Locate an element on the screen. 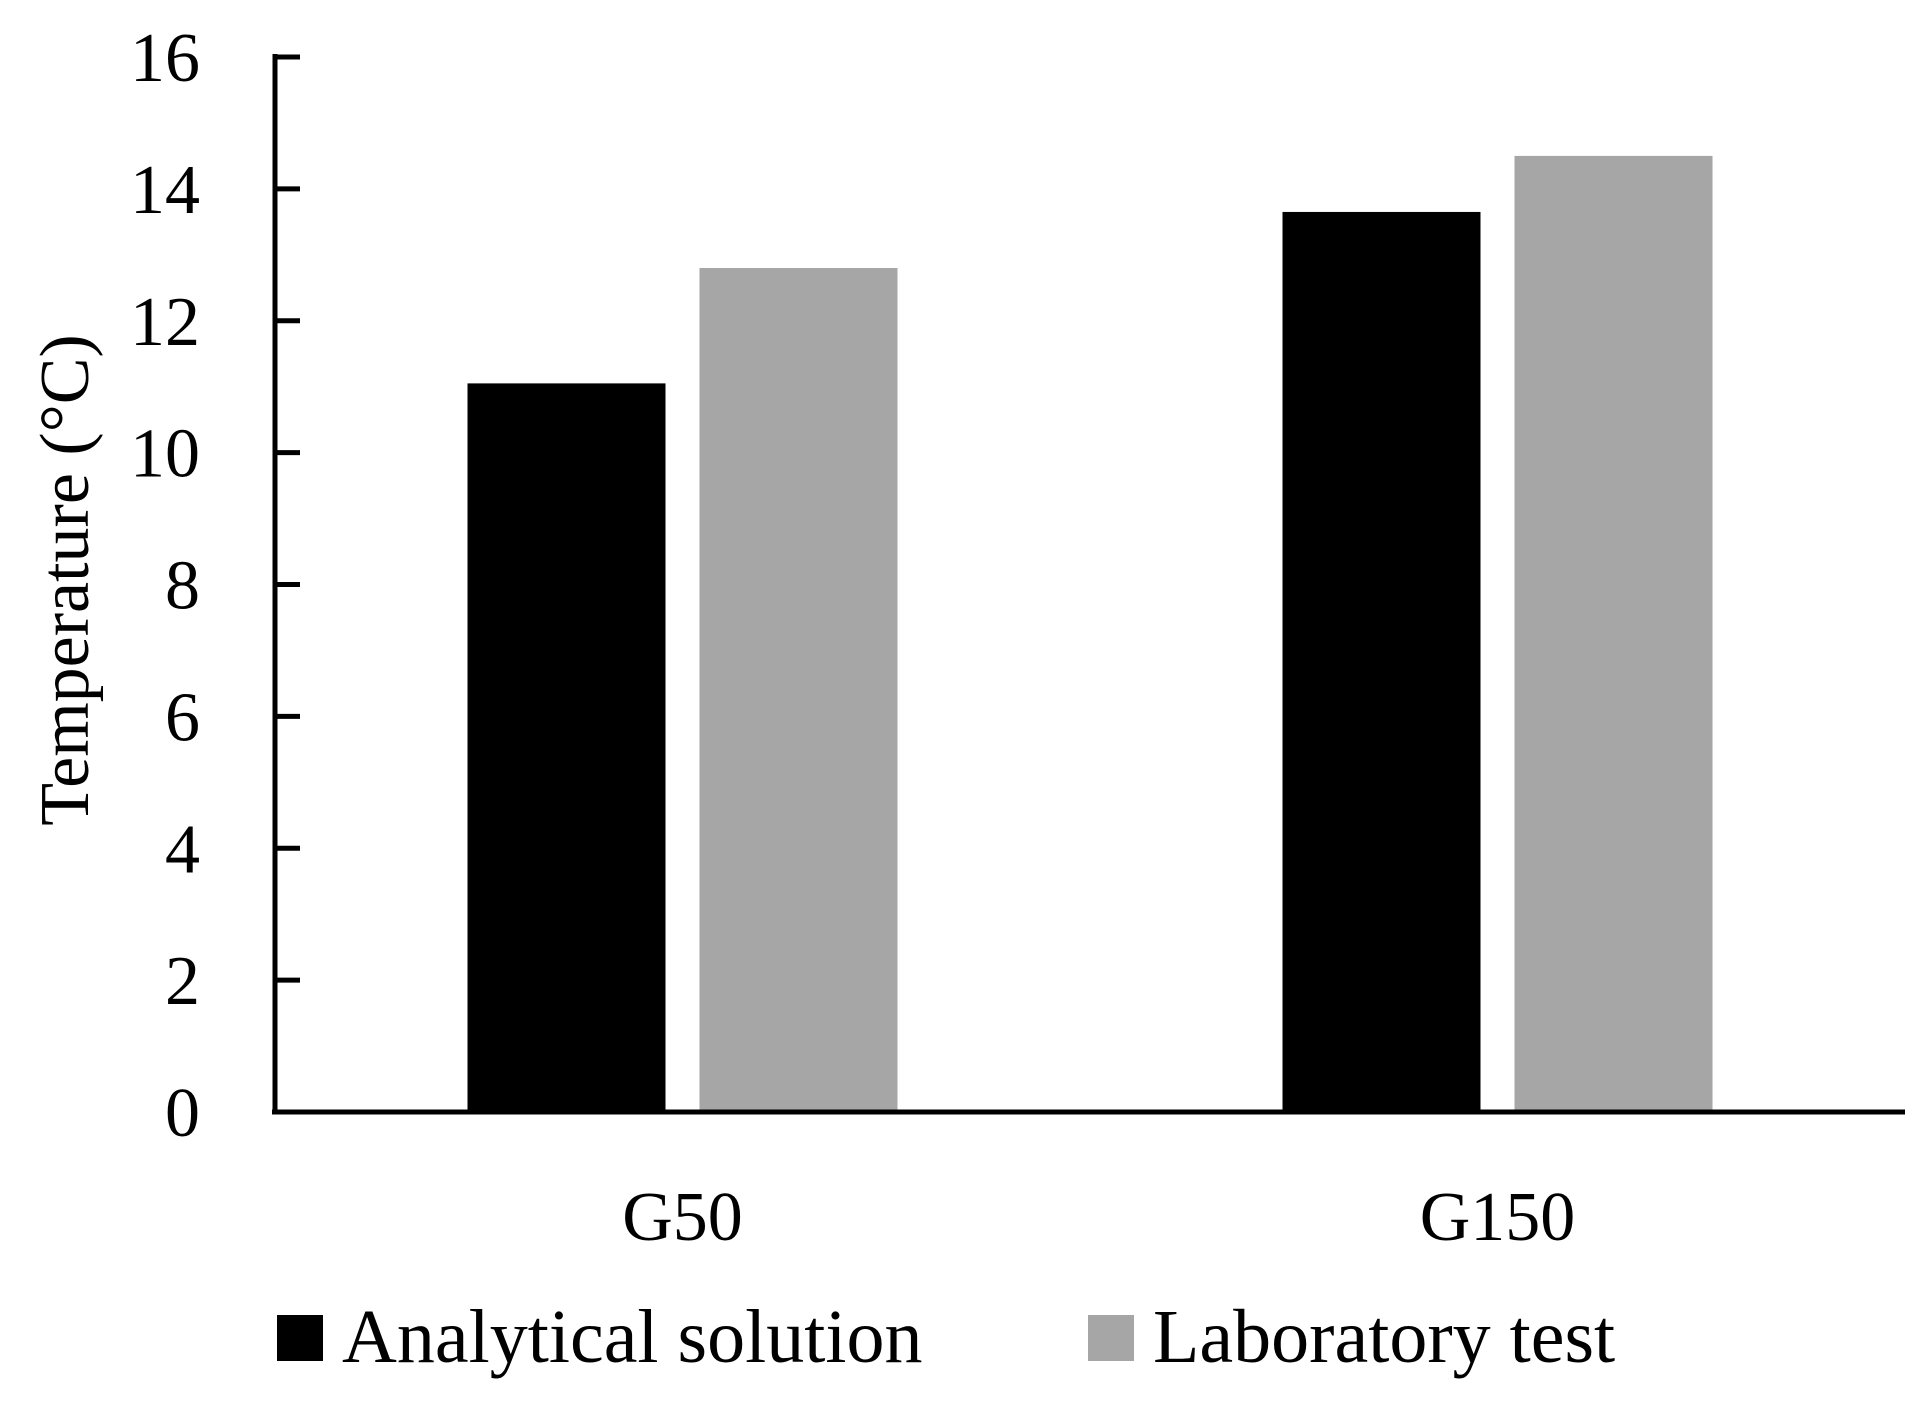  x-tick-label-g50: G50 is located at coordinates (682, 1217).